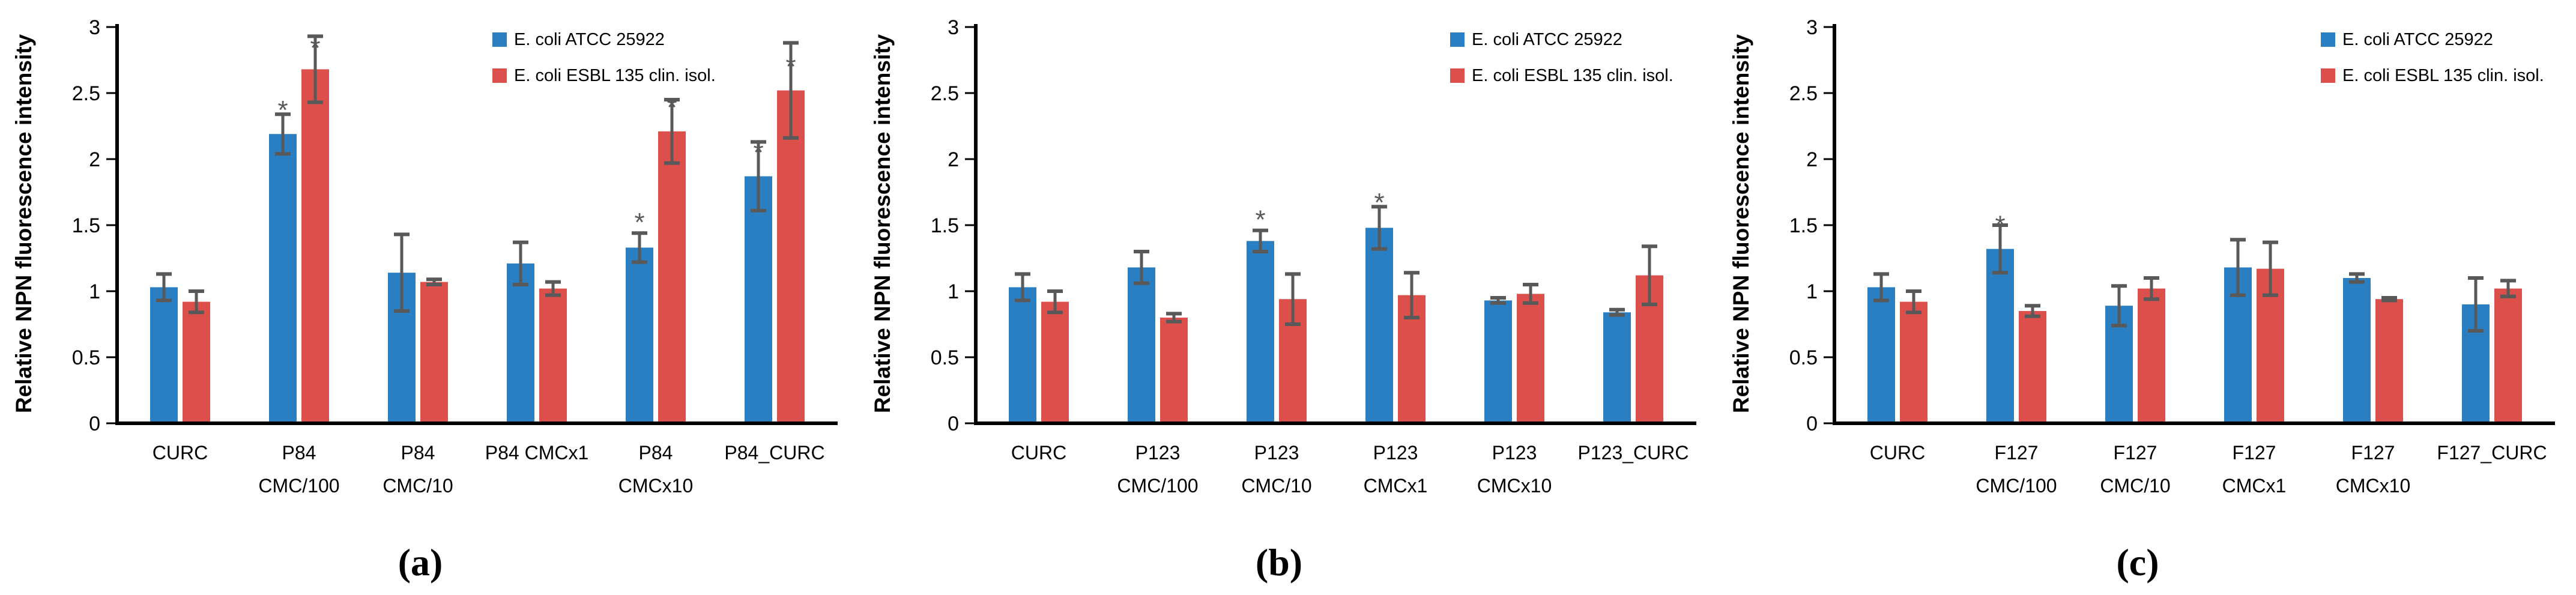  What do you see at coordinates (553, 355) in the screenshot?
I see `bar-series2-cat3` at bounding box center [553, 355].